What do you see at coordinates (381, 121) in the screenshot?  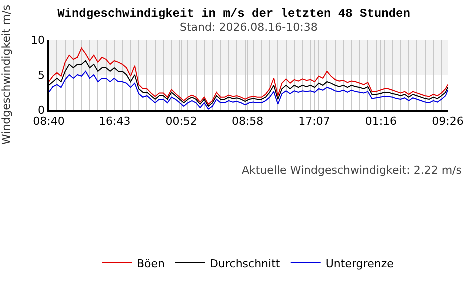 I see `x-tick-label: 01:16` at bounding box center [381, 121].